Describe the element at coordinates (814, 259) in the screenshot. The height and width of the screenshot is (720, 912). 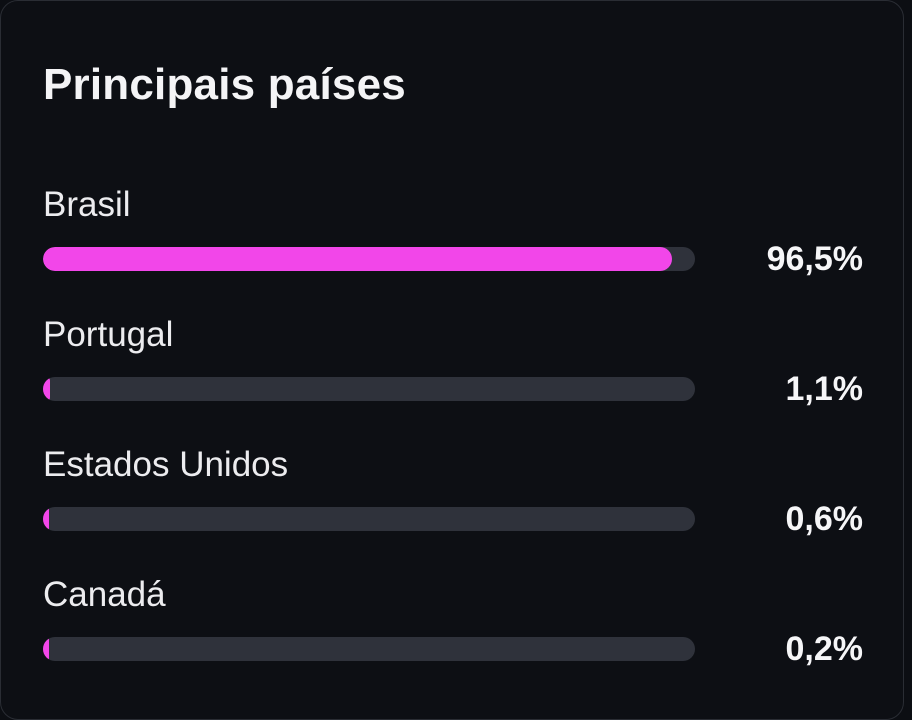
I see `country-percent: 96,5%` at that location.